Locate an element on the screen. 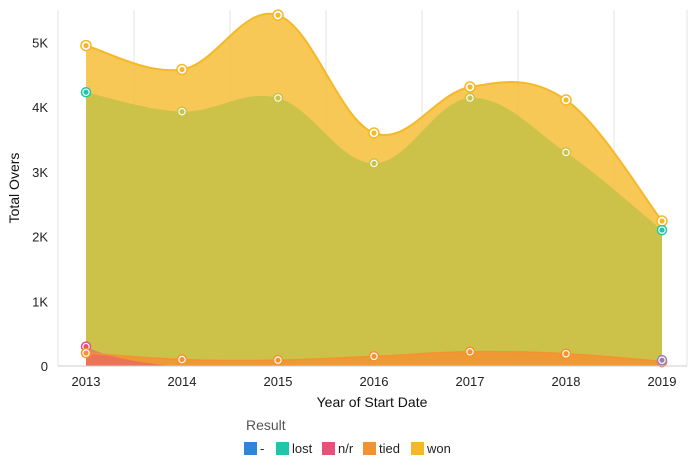 Image resolution: width=697 pixels, height=469 pixels. legend-label: tied is located at coordinates (389, 448).